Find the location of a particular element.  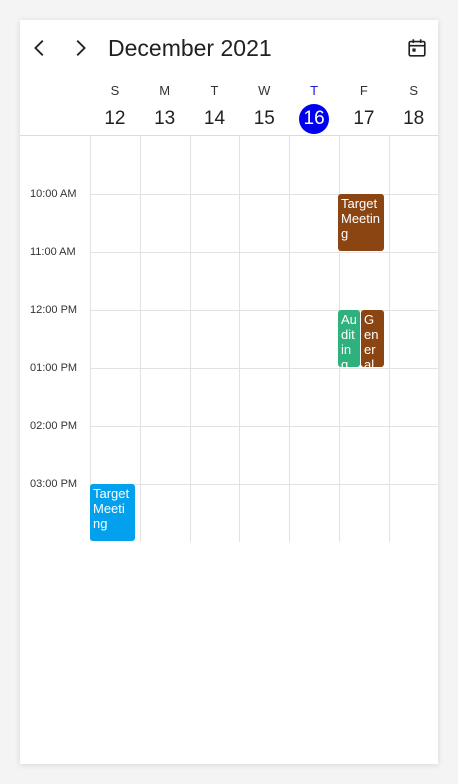

day-header-row: S 12 M 13 T 14 W 15 T 16 F 17 S 18 is located at coordinates (229, 107).